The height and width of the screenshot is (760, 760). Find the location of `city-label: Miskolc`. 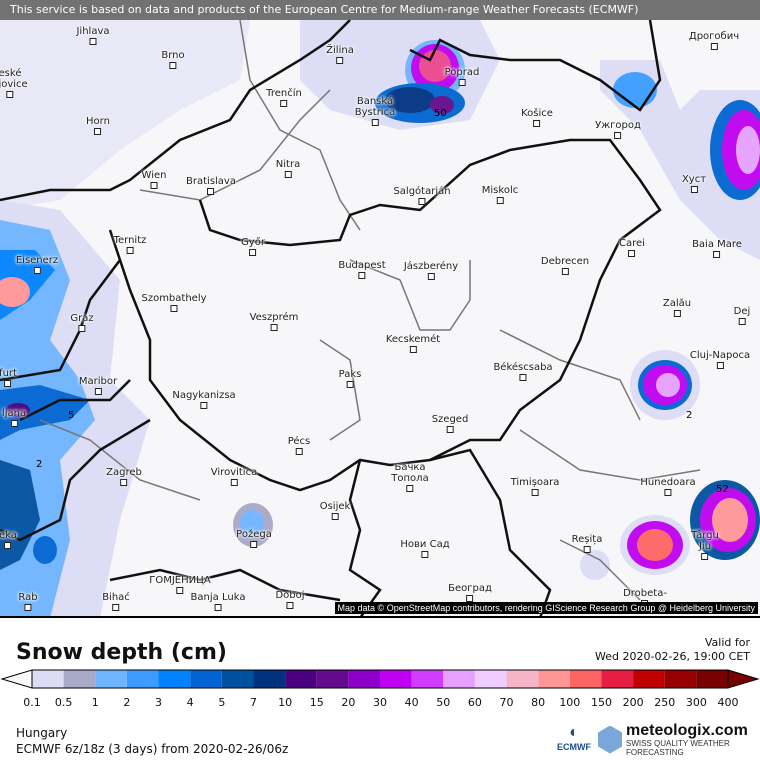

city-label: Miskolc is located at coordinates (500, 194).